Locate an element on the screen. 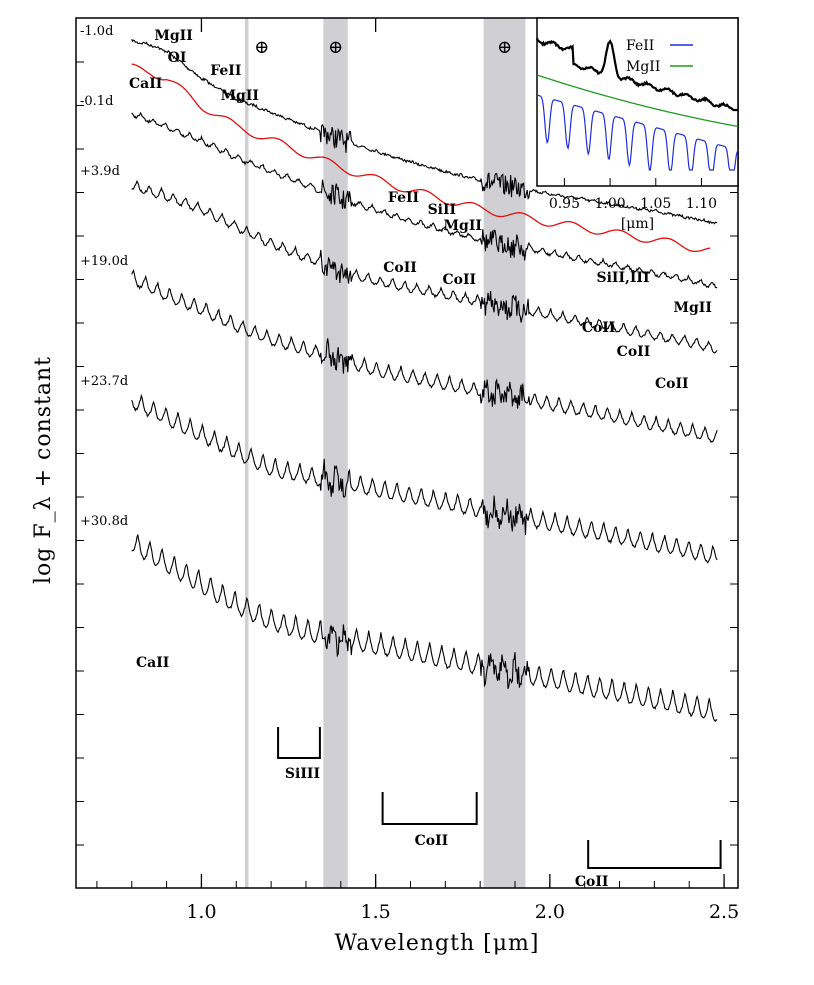  line-id-5: FeII is located at coordinates (403, 198).